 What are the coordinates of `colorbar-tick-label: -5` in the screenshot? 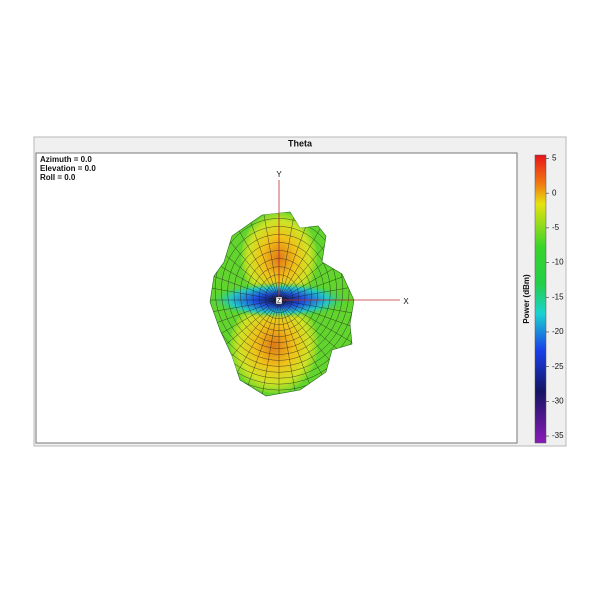 It's located at (556, 227).